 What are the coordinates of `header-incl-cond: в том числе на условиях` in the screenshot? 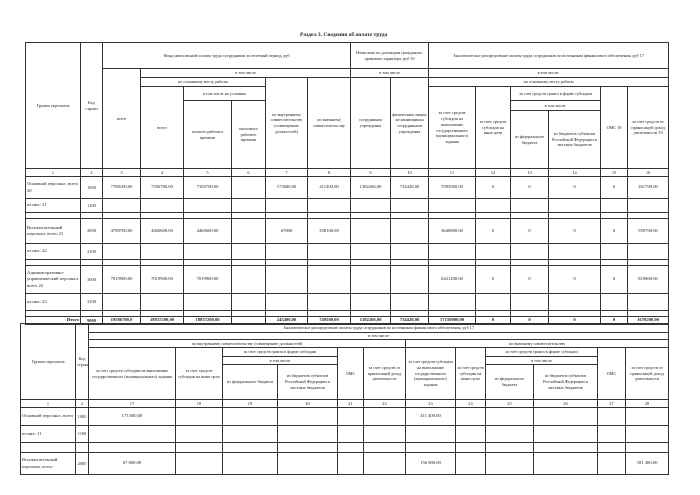 It's located at (224, 93).